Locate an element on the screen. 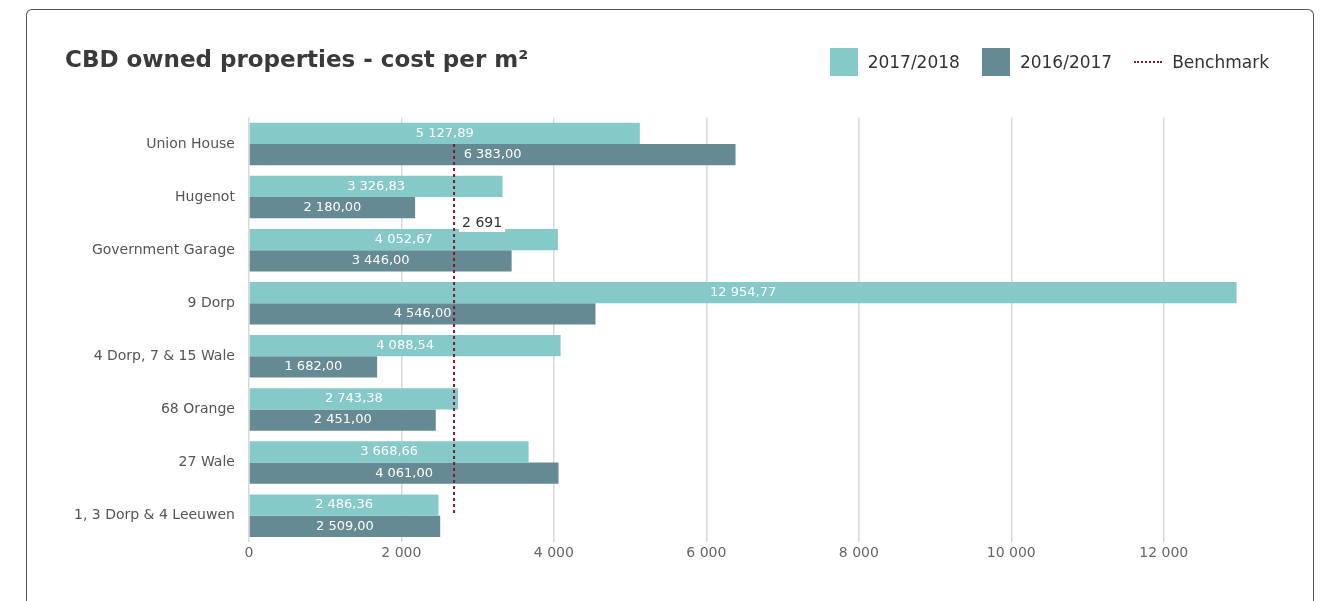 This screenshot has height=601, width=1329. x-tick-label: 10 000 is located at coordinates (1011, 552).